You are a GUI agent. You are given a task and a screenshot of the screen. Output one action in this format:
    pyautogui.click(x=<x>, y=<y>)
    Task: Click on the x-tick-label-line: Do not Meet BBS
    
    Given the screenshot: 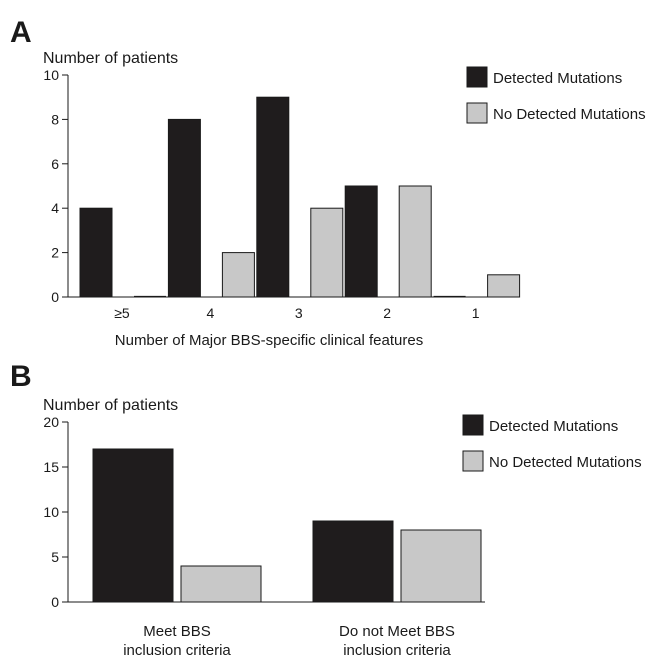 What is the action you would take?
    pyautogui.click(x=397, y=631)
    